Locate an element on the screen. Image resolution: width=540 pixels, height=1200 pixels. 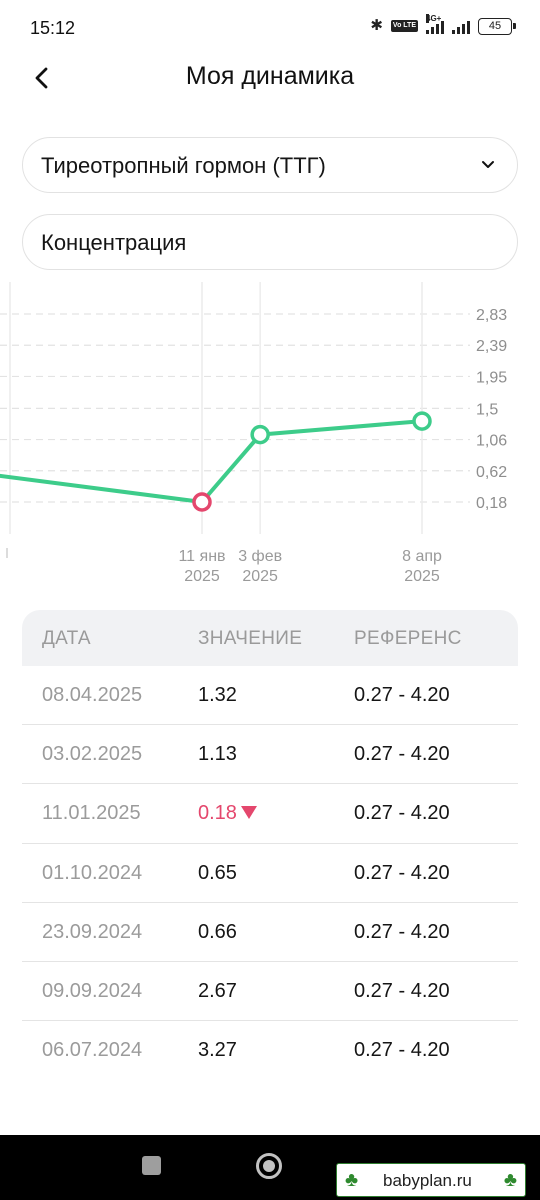
header-value: ЗНАЧЕНИЕ is located at coordinates (250, 638).